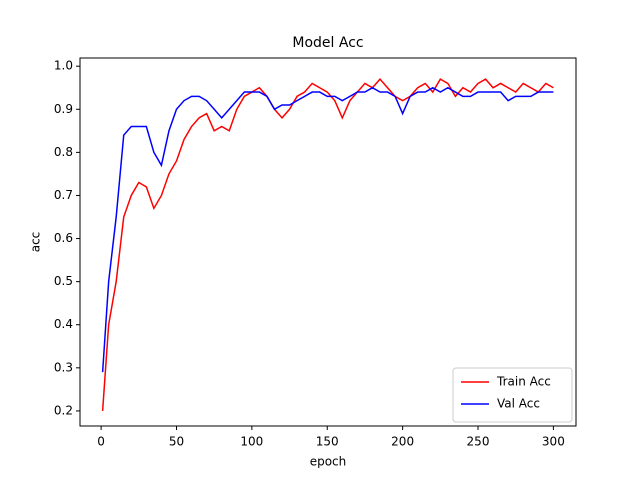 This screenshot has width=640, height=480. What do you see at coordinates (63, 238) in the screenshot?
I see `y-tick-label: 0.6` at bounding box center [63, 238].